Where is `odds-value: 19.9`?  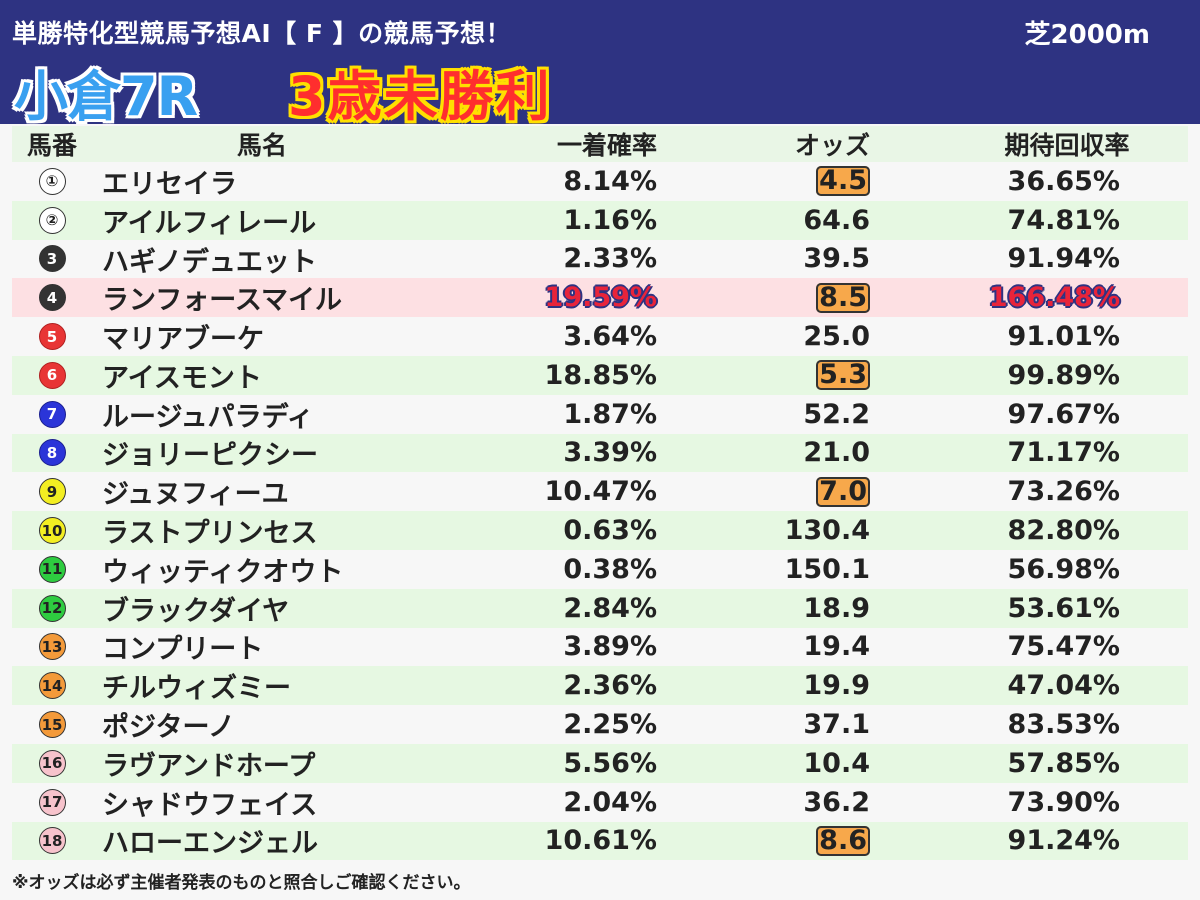
odds-value: 19.9 is located at coordinates (836, 686).